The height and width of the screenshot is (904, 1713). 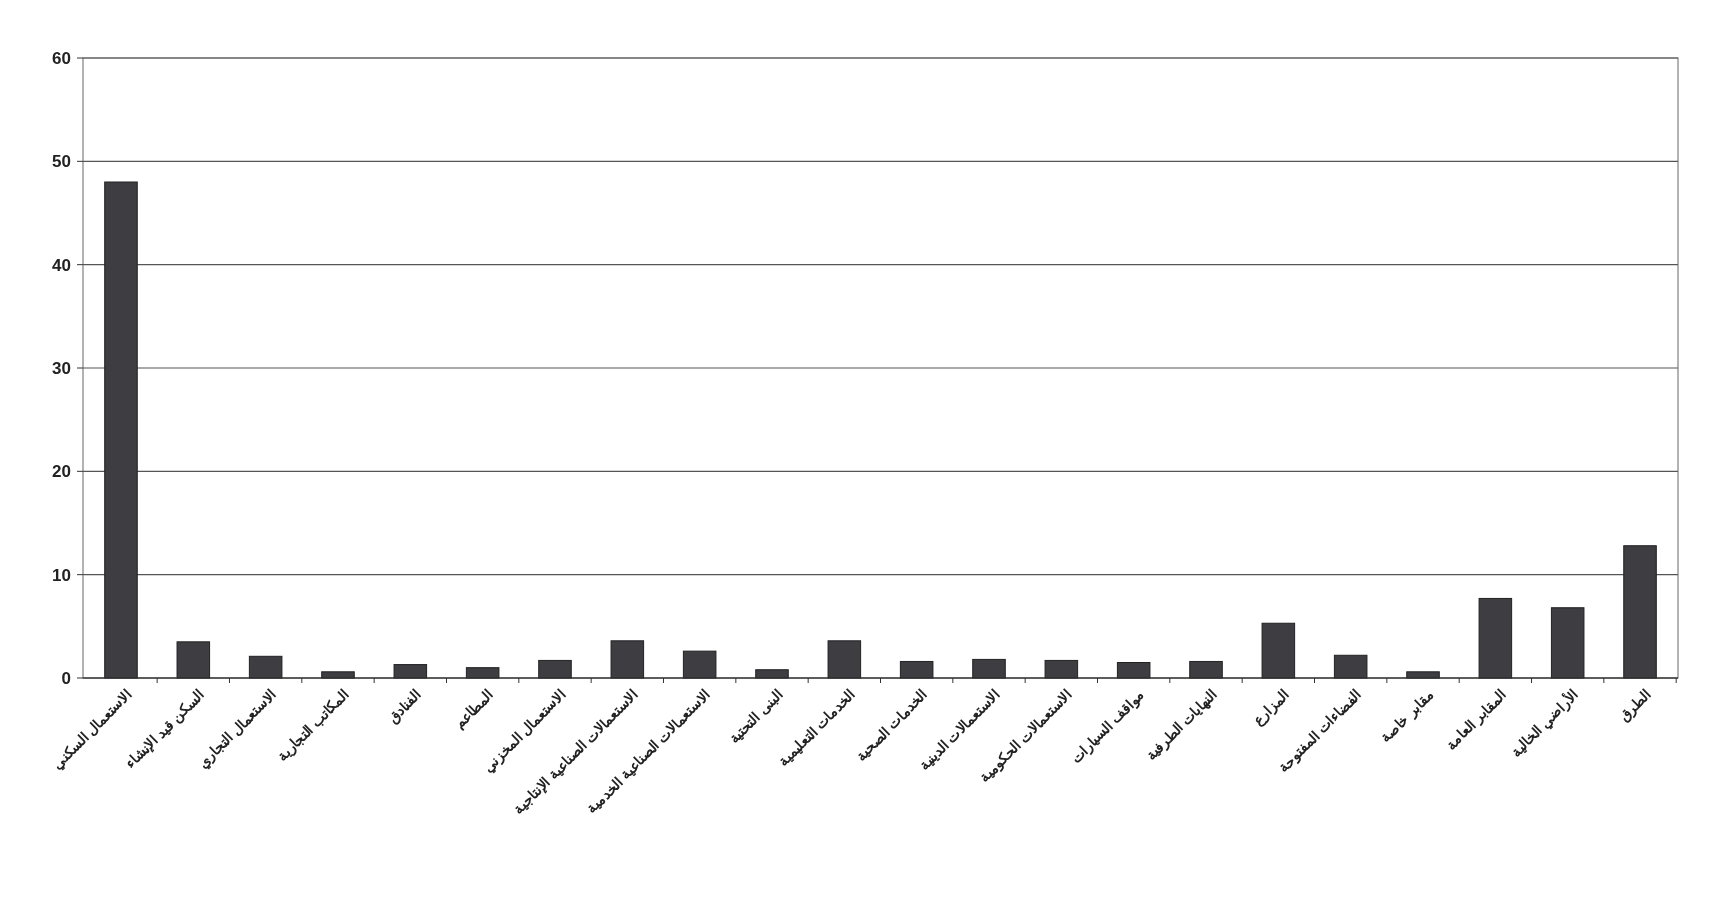 What do you see at coordinates (61, 368) in the screenshot?
I see `y-tick-label: 30` at bounding box center [61, 368].